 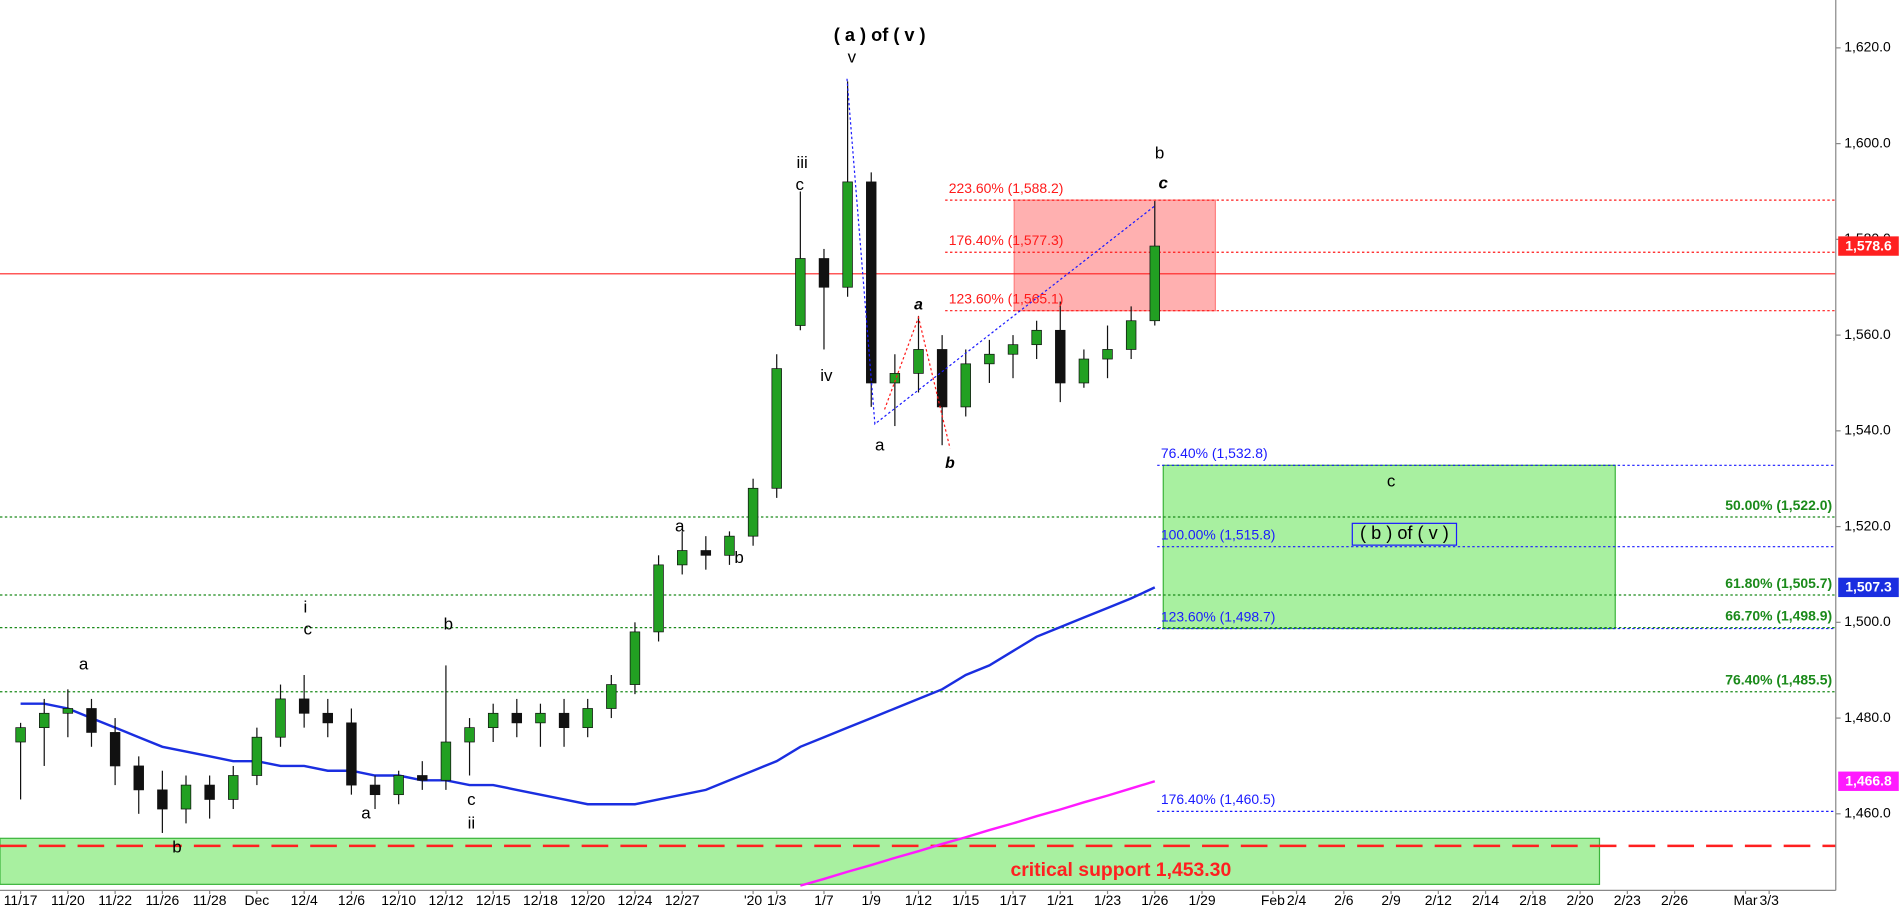 I want to click on x-tick-label: 12/4, so click(x=304, y=900).